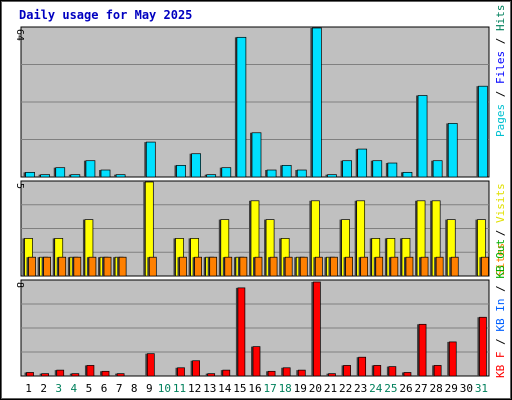 The height and width of the screenshot is (400, 512). I want to click on x-tick-label: 1, so click(28, 388).